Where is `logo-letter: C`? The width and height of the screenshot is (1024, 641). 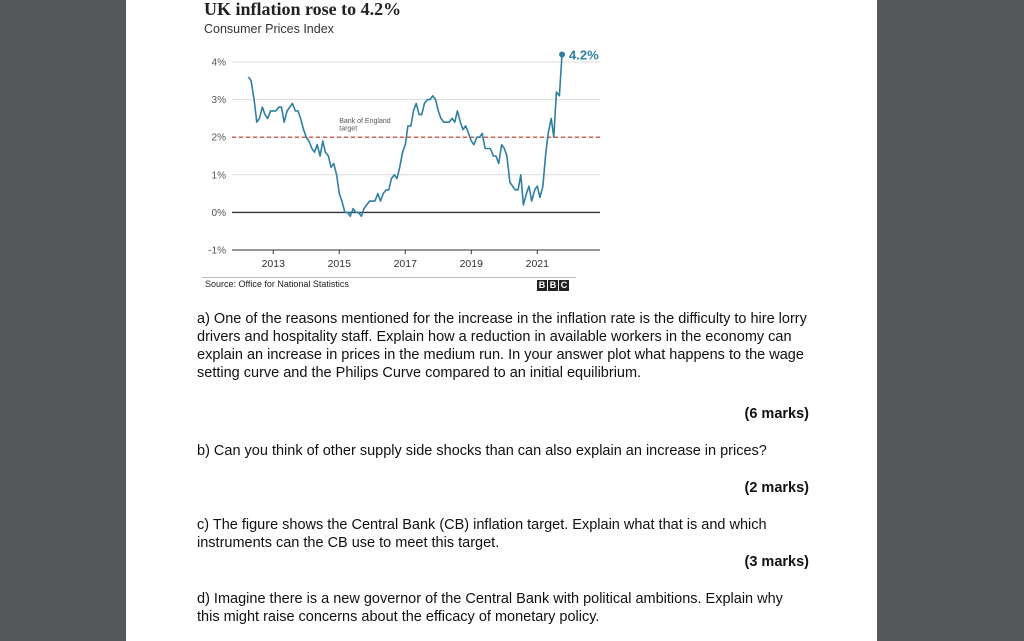 logo-letter: C is located at coordinates (564, 285).